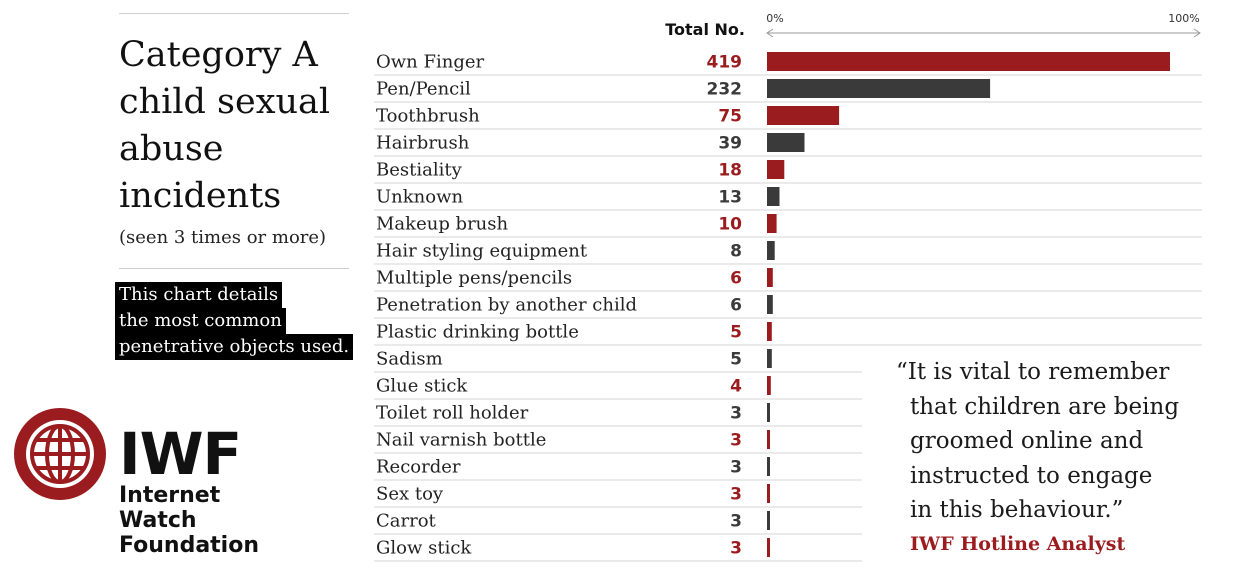 This screenshot has width=1256, height=571. Describe the element at coordinates (158, 520) in the screenshot. I see `logo-name-line: Watch` at that location.